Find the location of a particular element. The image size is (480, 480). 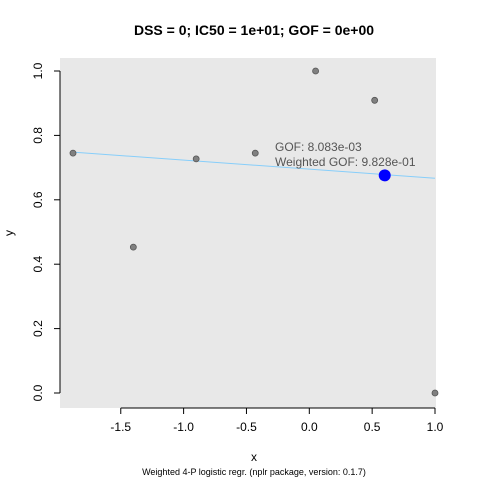

y-tick-label: 0.6 is located at coordinates (38, 199).